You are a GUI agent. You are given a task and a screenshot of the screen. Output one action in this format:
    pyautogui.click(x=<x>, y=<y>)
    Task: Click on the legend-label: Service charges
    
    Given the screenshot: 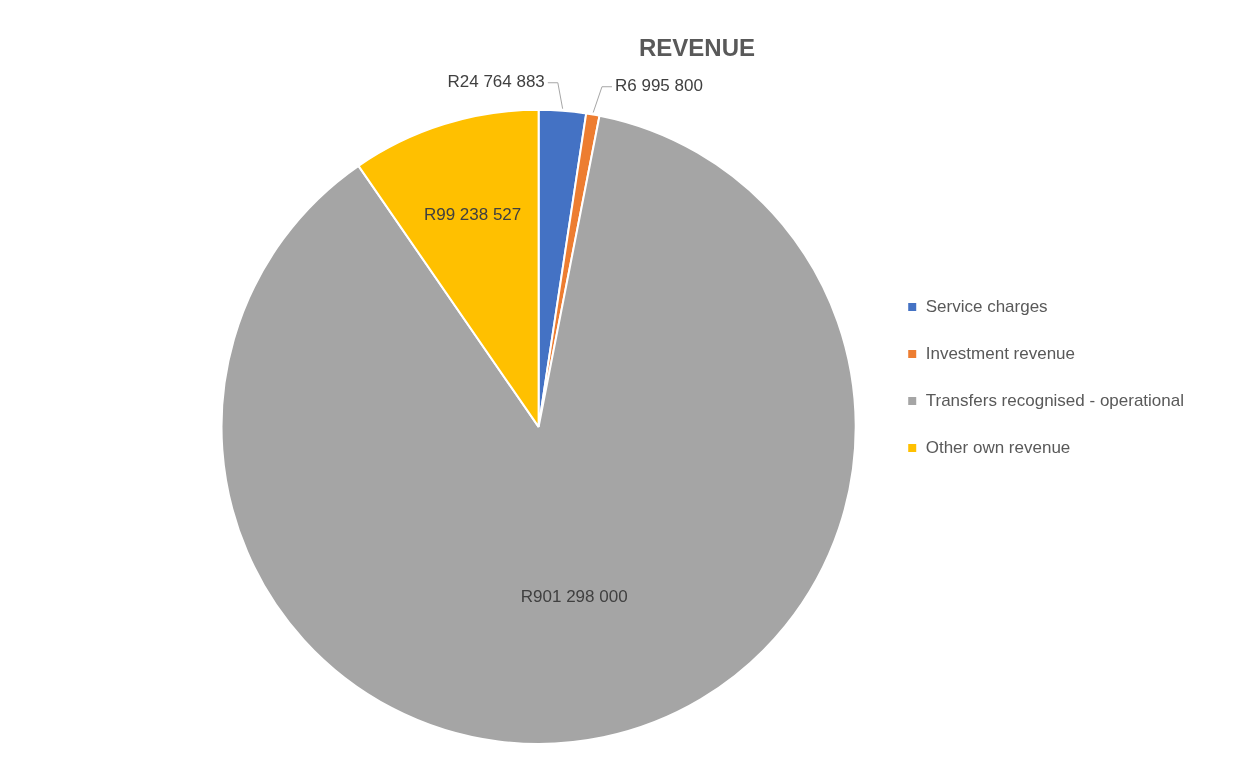 What is the action you would take?
    pyautogui.click(x=986, y=306)
    